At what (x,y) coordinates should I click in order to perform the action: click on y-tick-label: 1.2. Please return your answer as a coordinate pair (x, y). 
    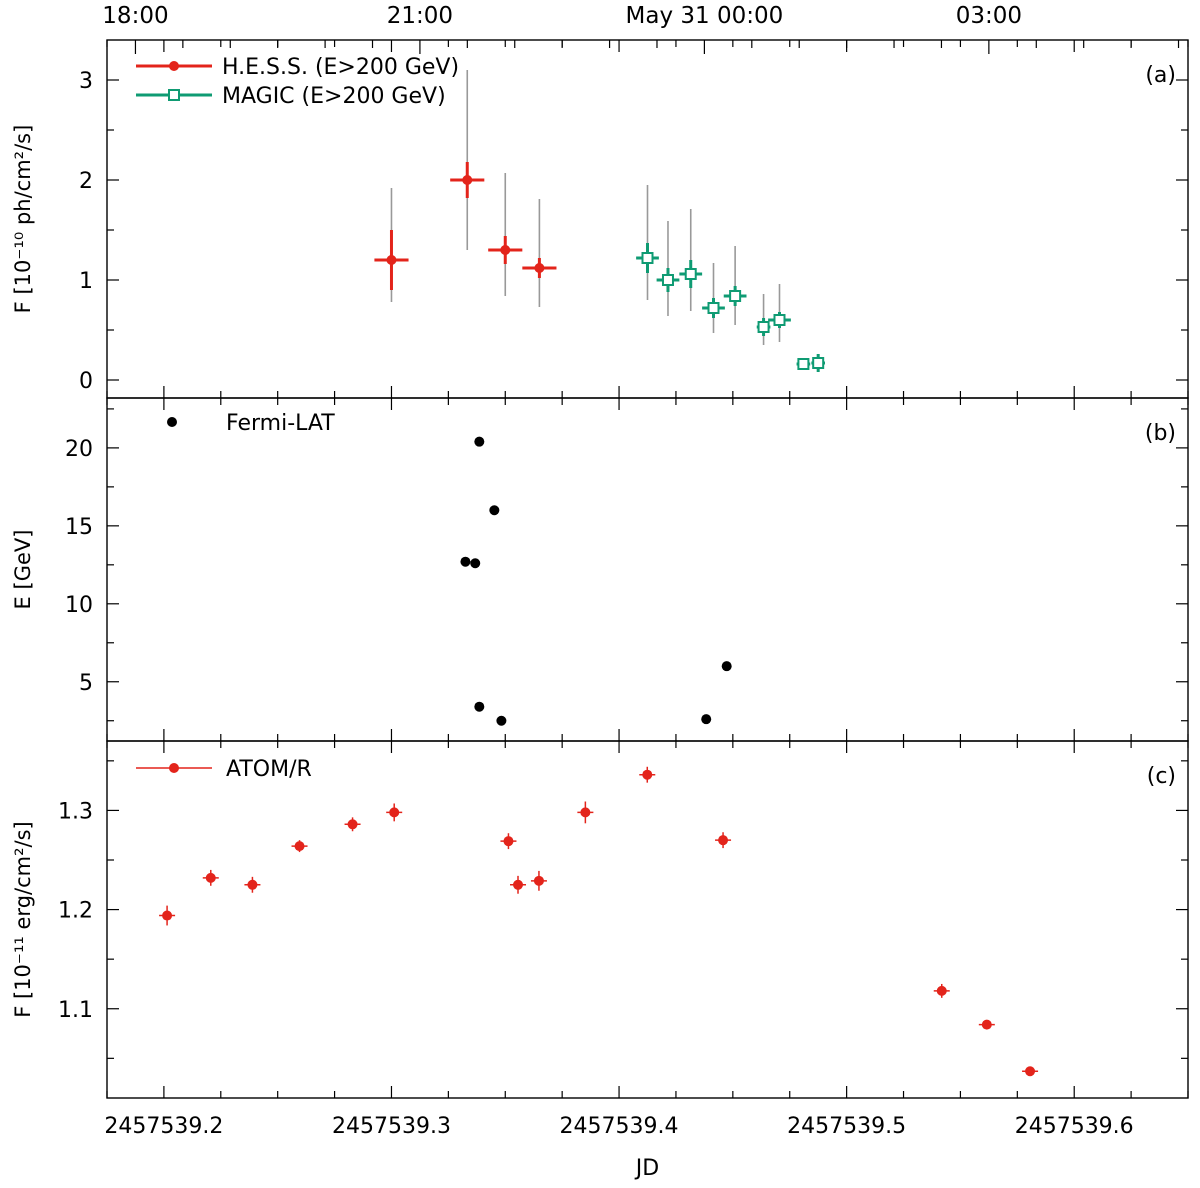
    Looking at the image, I should click on (75, 911).